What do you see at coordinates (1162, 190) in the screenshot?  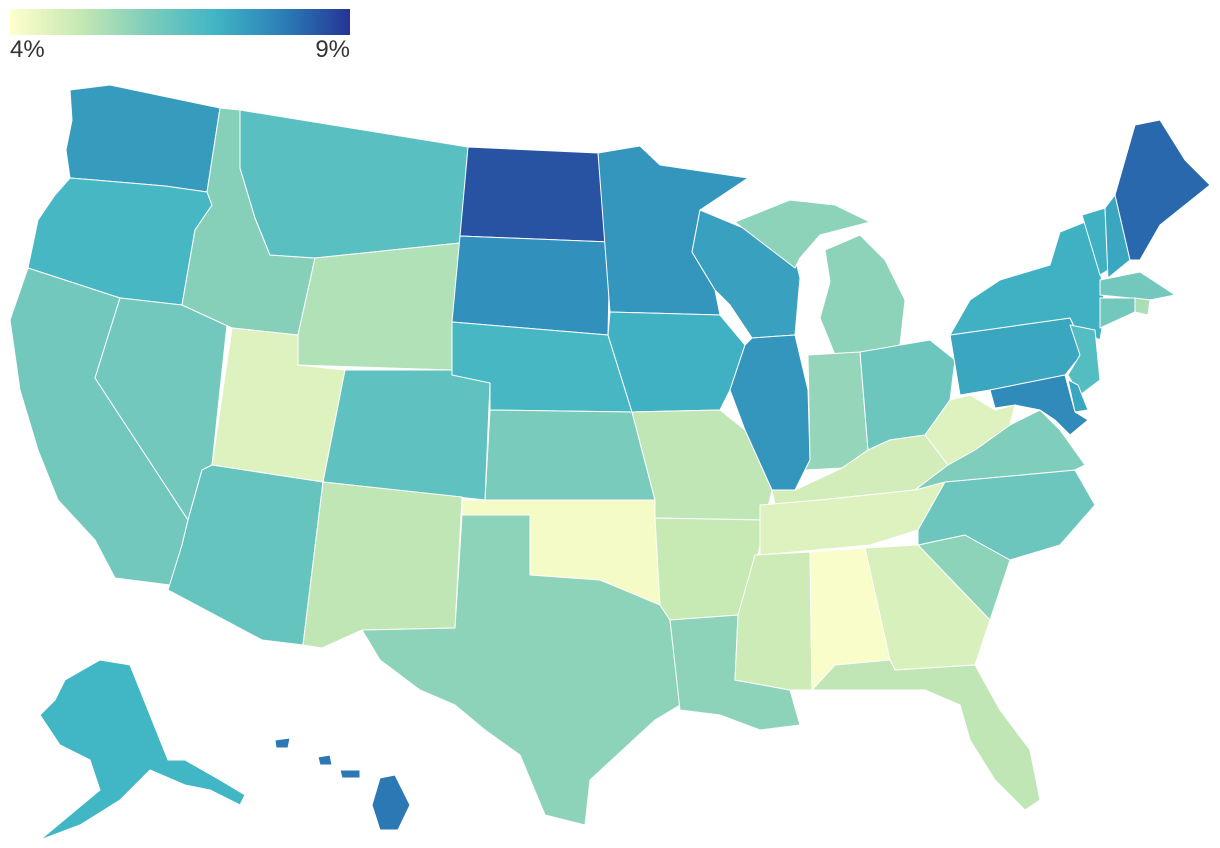 I see `state-me` at bounding box center [1162, 190].